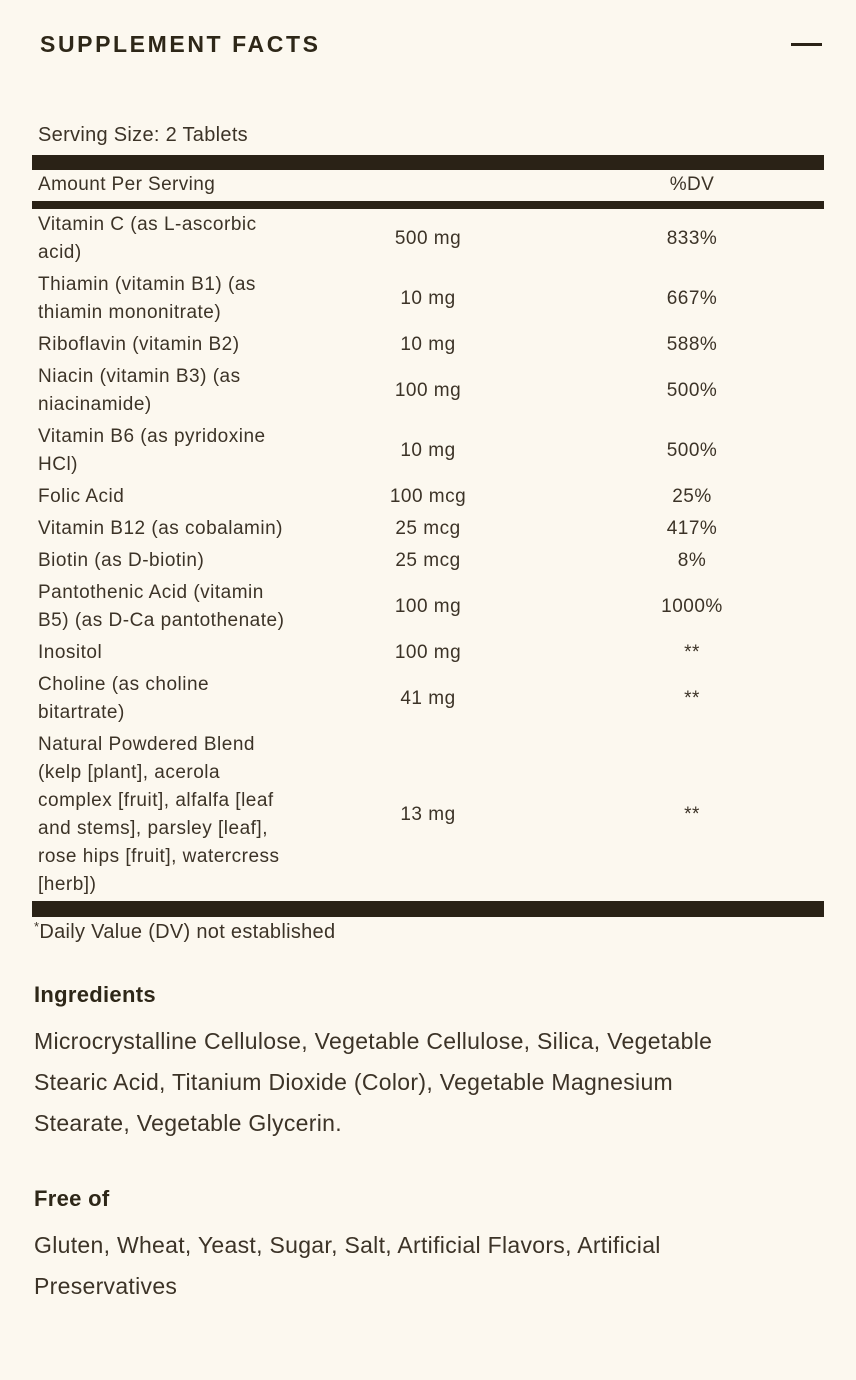 This screenshot has width=856, height=1380. I want to click on panel-header: SUPPLEMENT FACTS, so click(428, 44).